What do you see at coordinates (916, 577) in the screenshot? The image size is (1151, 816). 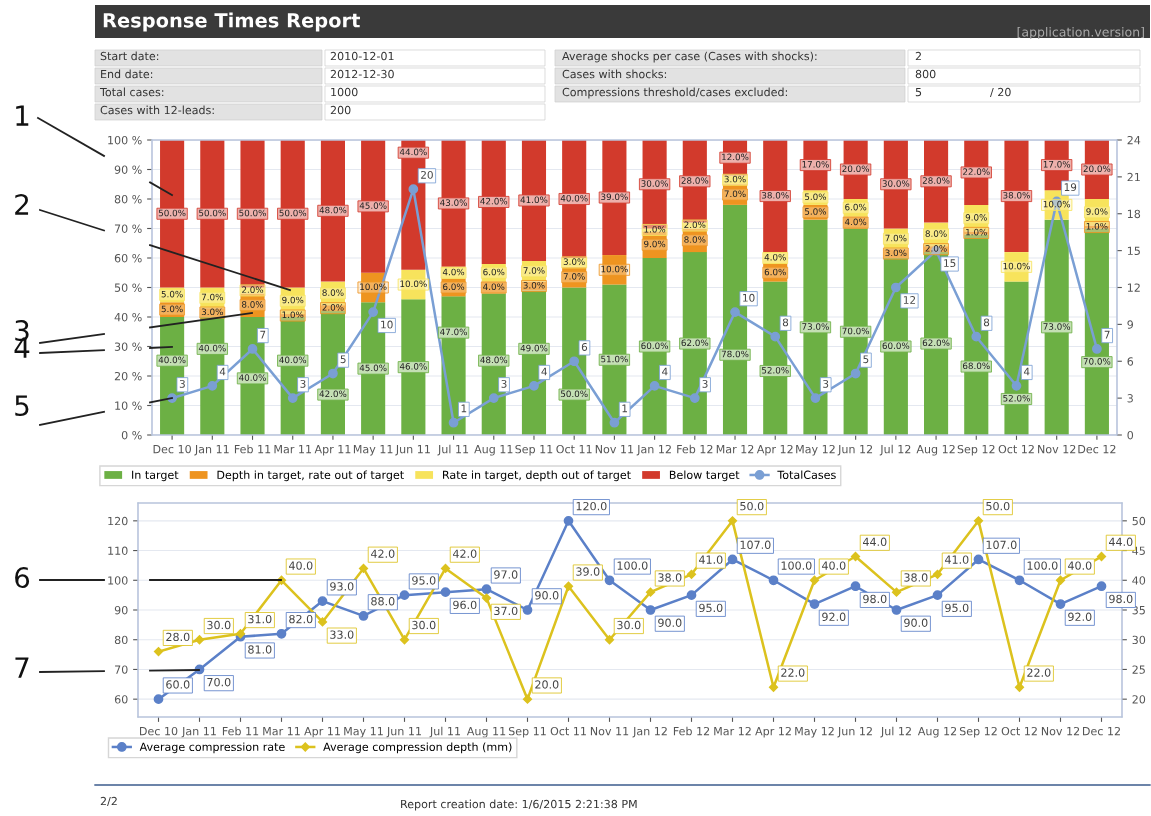 I see `data-label: 38.0` at bounding box center [916, 577].